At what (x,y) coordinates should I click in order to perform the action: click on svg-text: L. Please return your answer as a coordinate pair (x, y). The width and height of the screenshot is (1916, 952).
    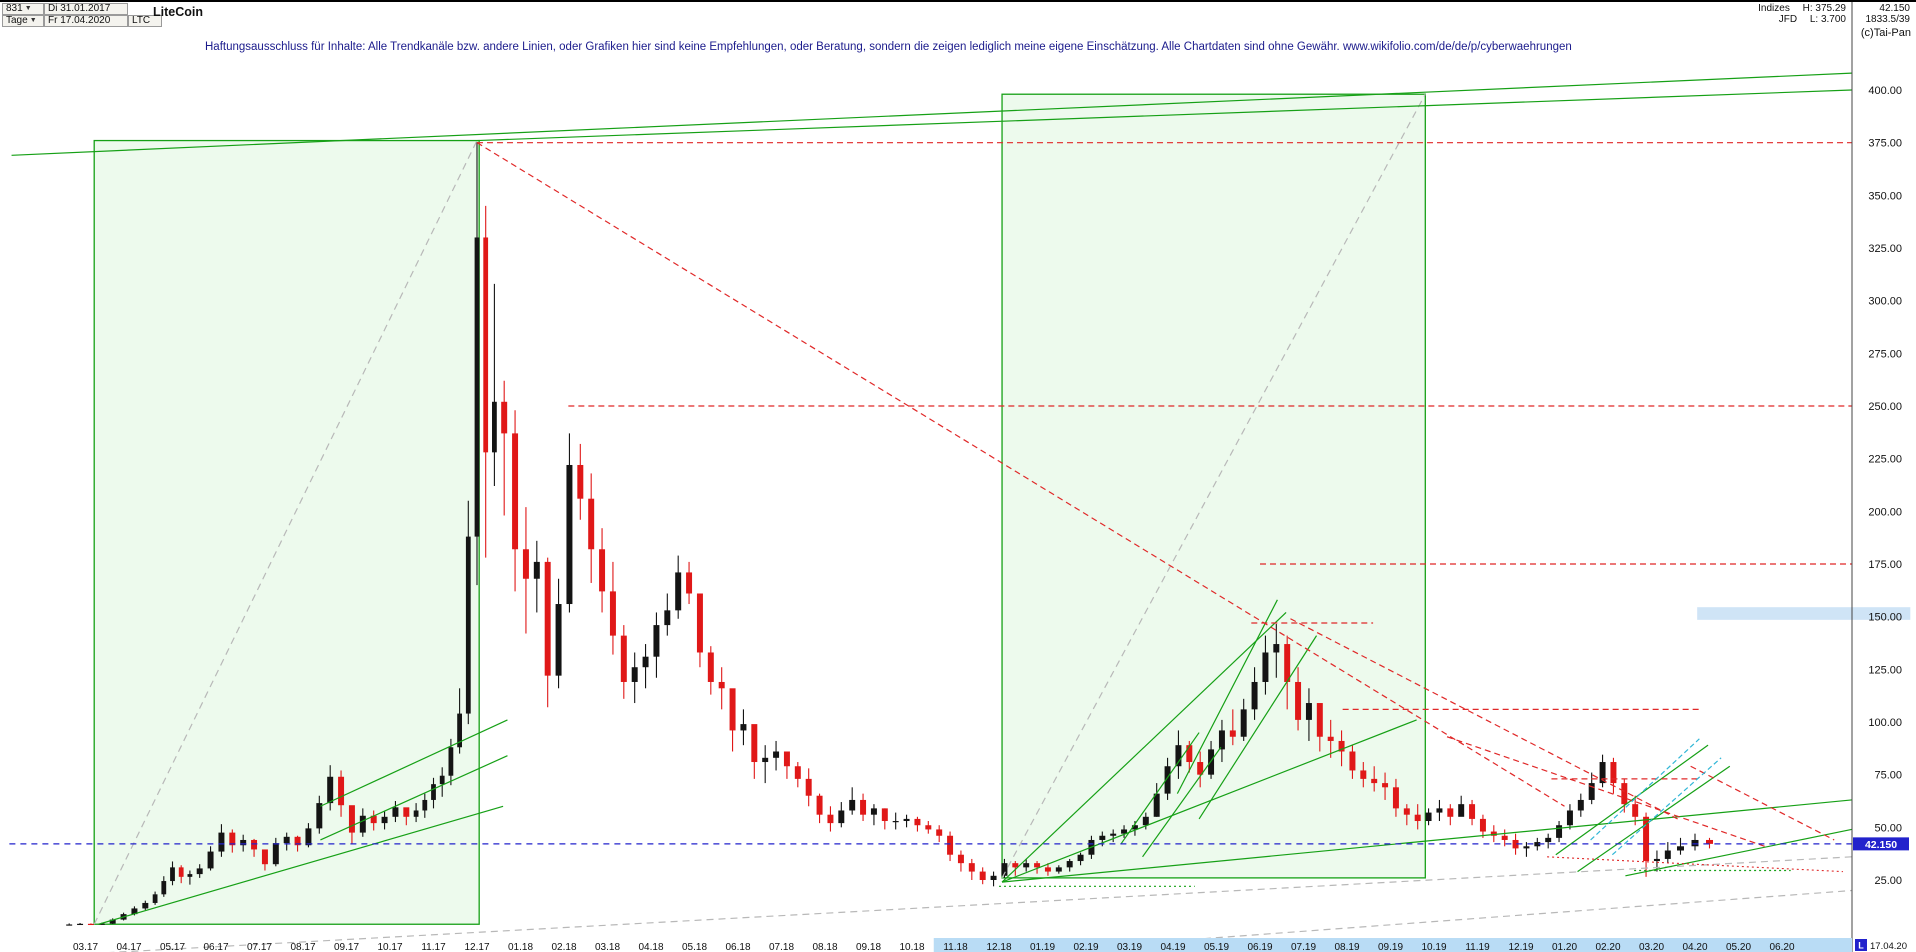
    Looking at the image, I should click on (1861, 946).